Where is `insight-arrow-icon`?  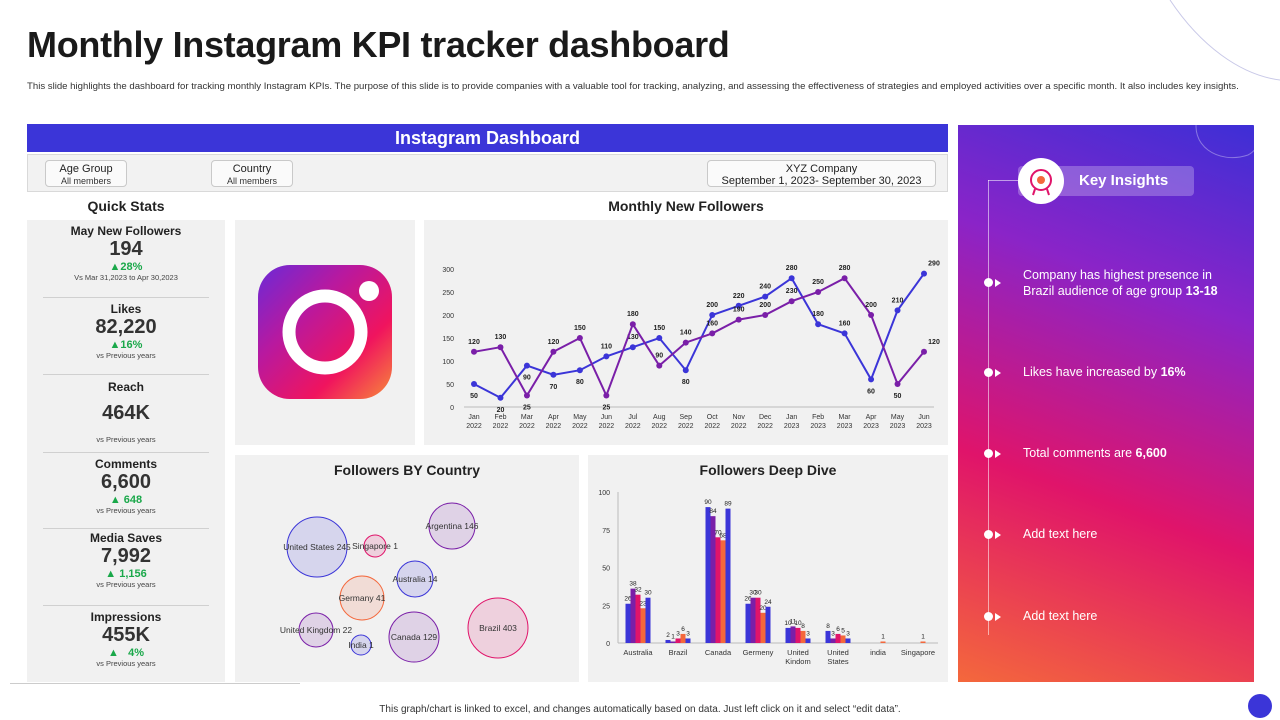
insight-arrow-icon is located at coordinates (998, 617).